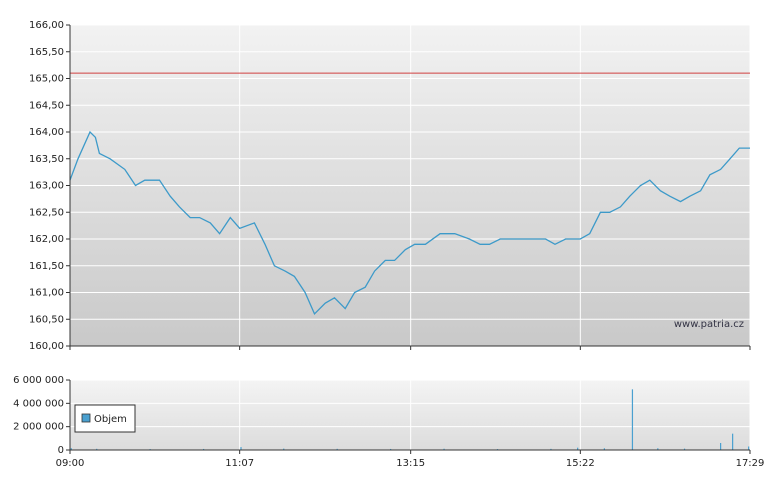 This screenshot has height=490, width=780. Describe the element at coordinates (61, 450) in the screenshot. I see `y-tick-label: 0` at that location.